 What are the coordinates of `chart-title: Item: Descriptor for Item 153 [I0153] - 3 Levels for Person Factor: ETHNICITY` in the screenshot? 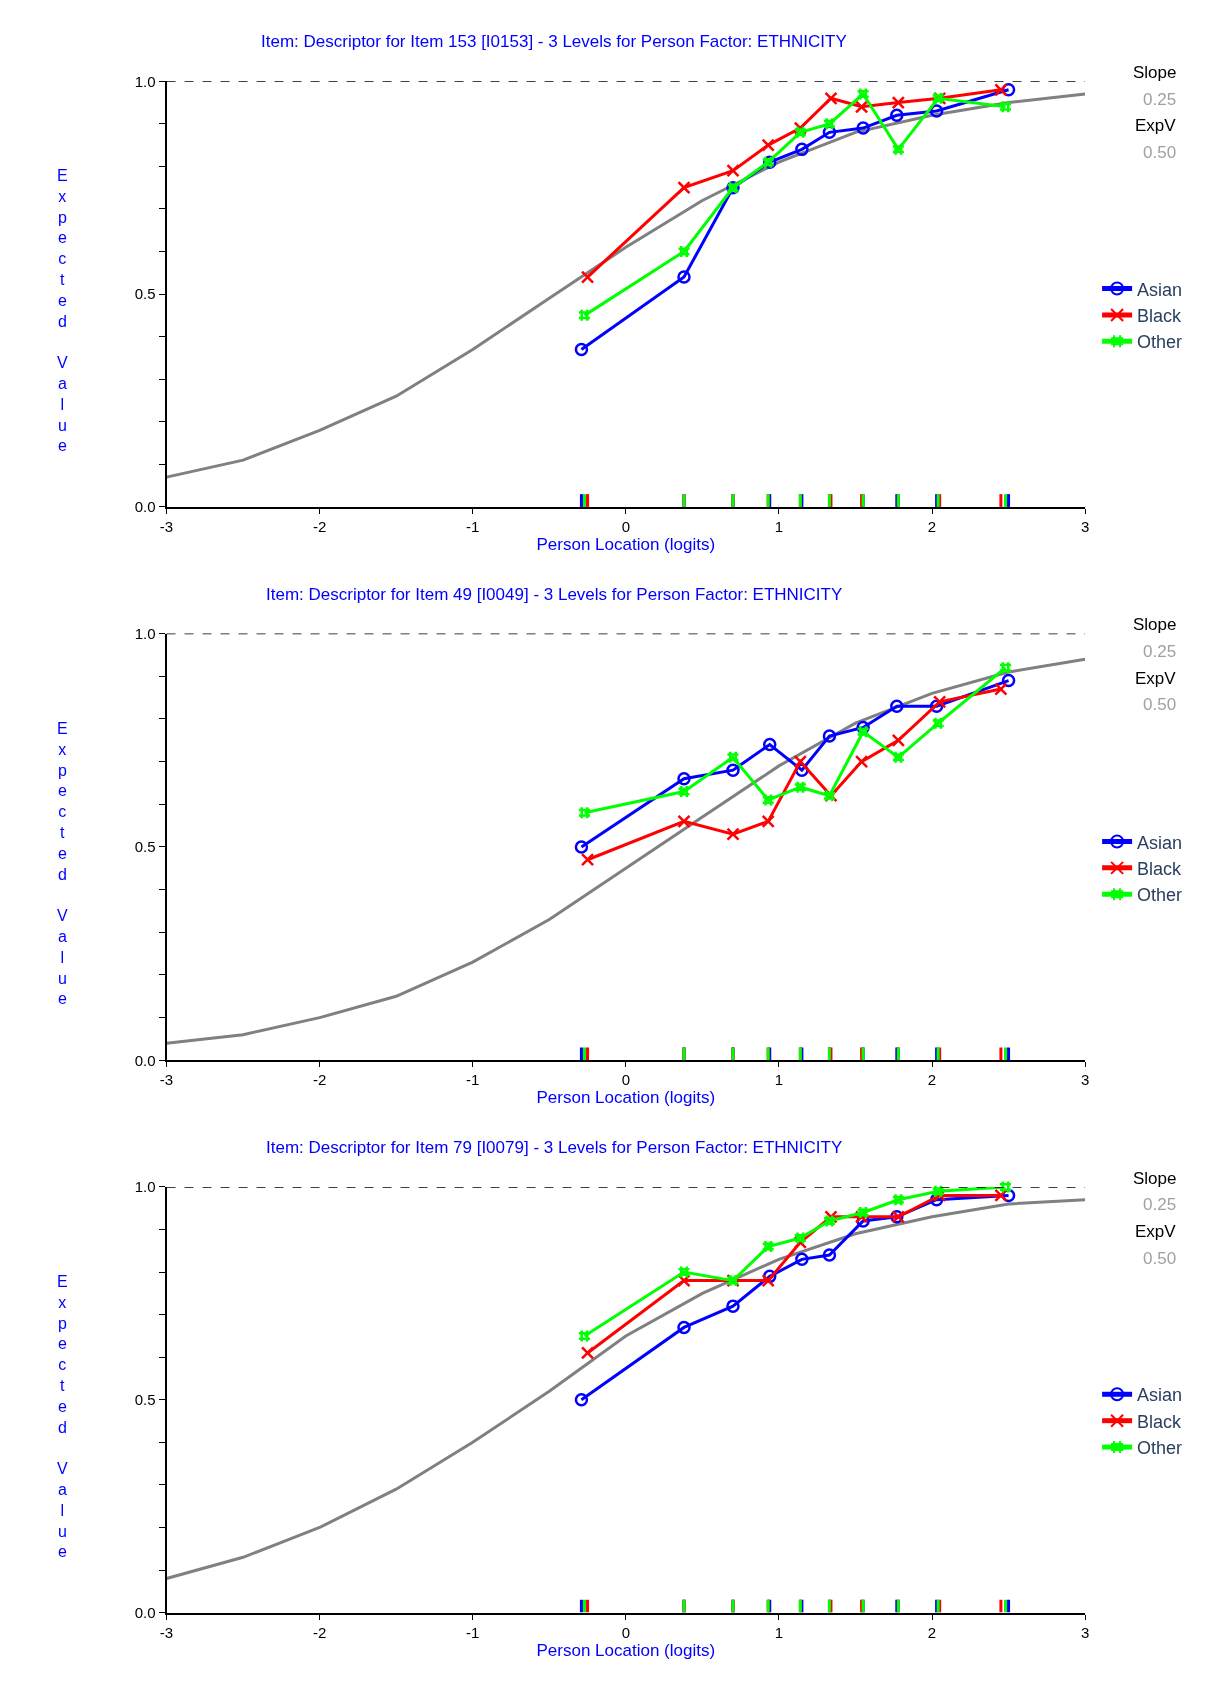 It's located at (554, 41).